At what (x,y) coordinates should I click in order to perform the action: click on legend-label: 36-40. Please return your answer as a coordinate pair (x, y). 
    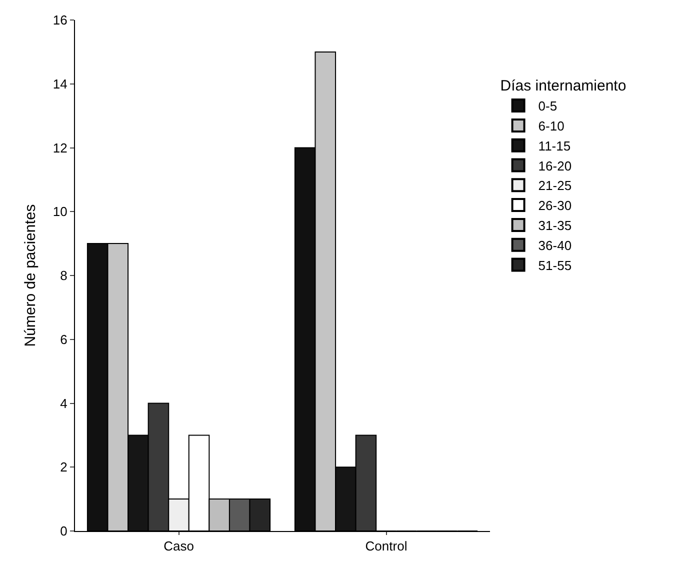
    Looking at the image, I should click on (555, 245).